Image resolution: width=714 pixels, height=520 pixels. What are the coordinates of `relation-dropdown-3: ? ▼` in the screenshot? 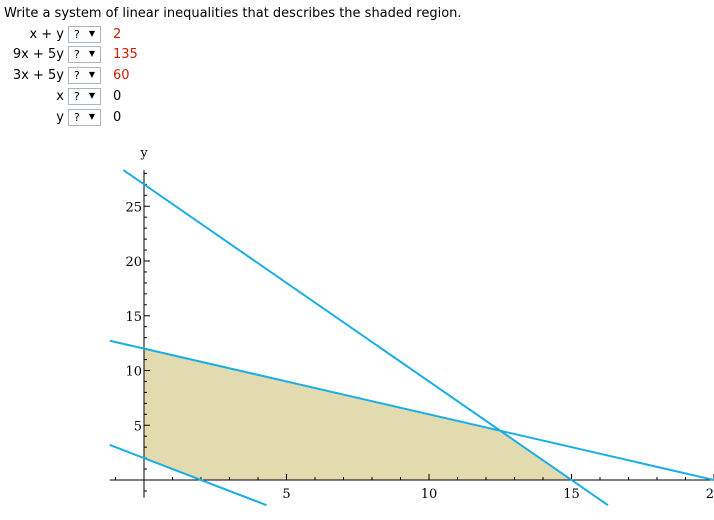 It's located at (84, 75).